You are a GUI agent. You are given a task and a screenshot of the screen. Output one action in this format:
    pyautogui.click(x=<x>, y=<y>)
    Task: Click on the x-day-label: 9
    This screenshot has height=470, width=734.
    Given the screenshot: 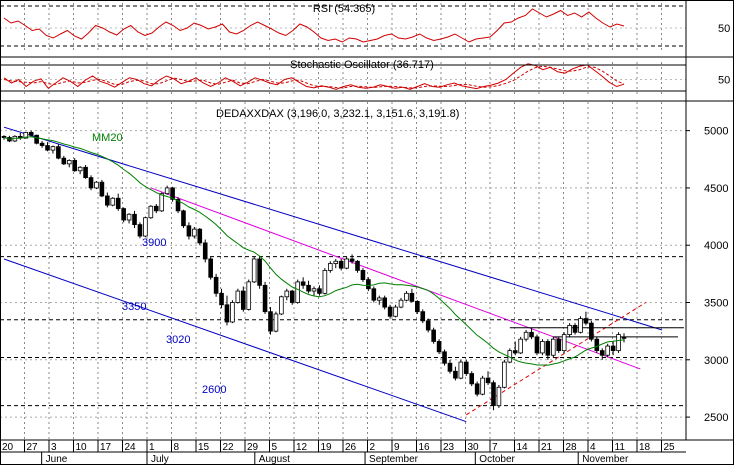 What is the action you would take?
    pyautogui.click(x=397, y=447)
    